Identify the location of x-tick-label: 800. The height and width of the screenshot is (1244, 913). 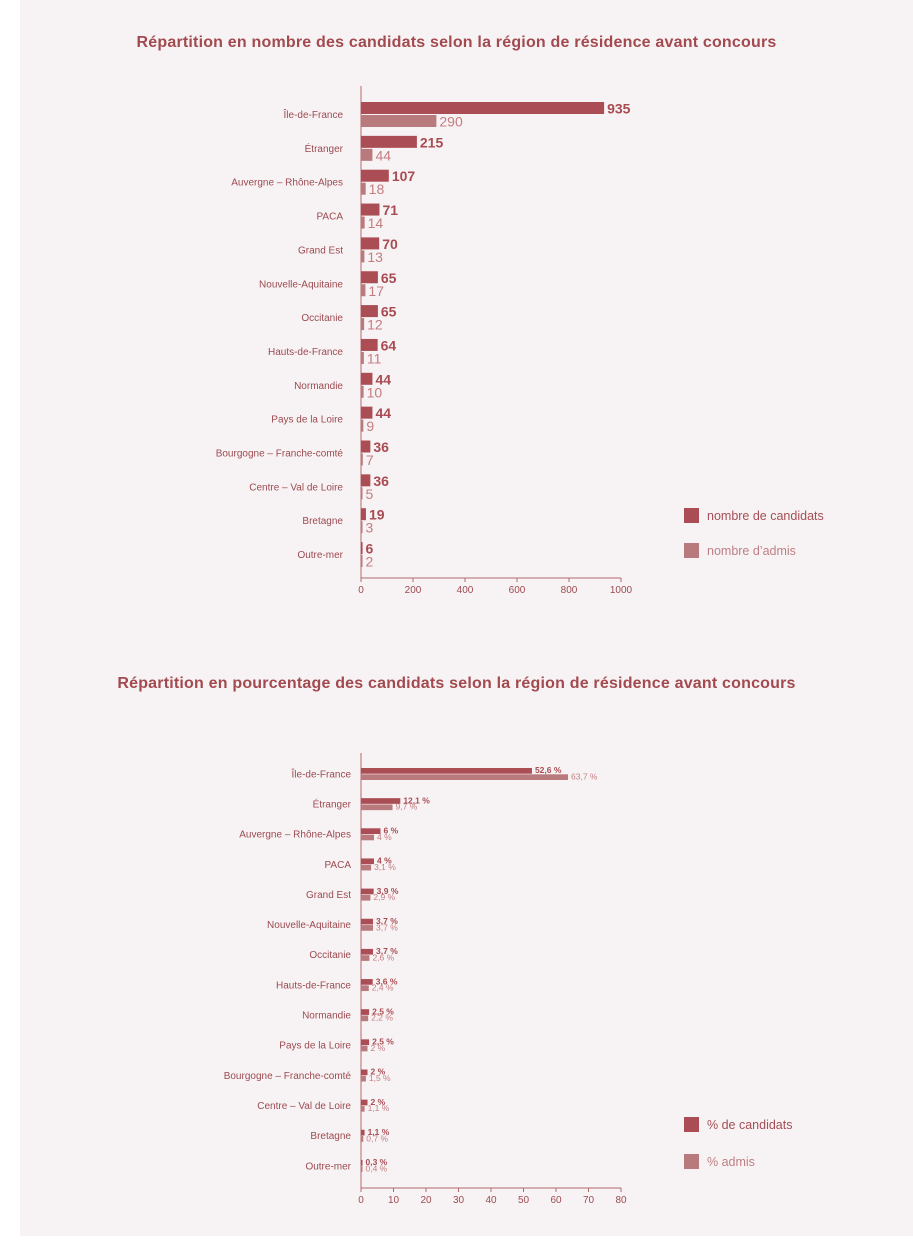
(569, 590).